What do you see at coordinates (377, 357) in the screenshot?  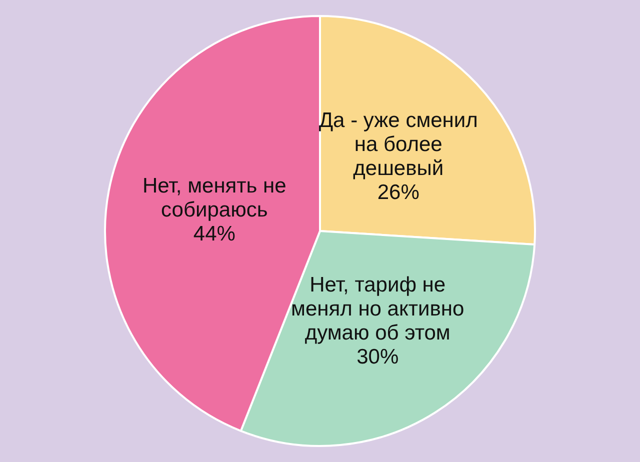 I see `data-label: 30%` at bounding box center [377, 357].